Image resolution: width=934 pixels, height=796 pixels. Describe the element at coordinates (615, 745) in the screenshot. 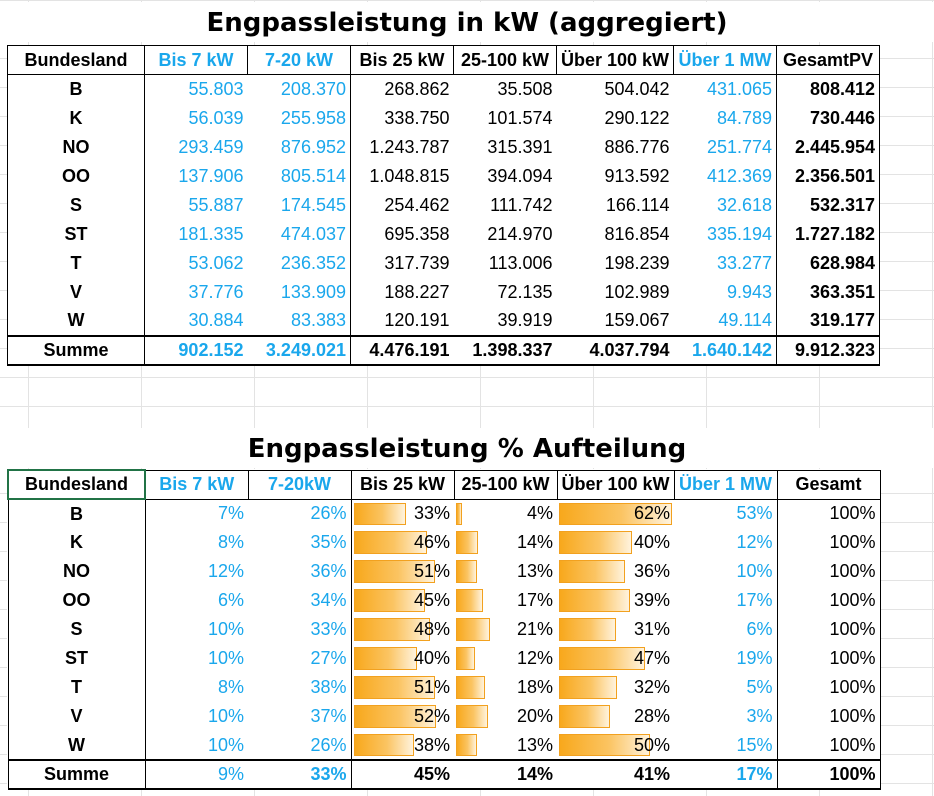

I see `cell-ueber-100kw: 50%` at that location.